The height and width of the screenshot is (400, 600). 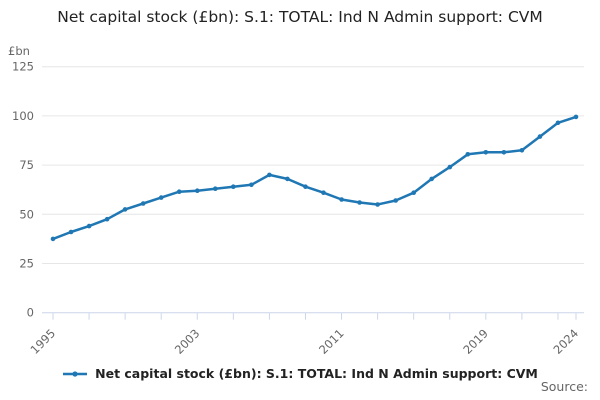 I want to click on y-tick-label: 50, so click(x=26, y=214).